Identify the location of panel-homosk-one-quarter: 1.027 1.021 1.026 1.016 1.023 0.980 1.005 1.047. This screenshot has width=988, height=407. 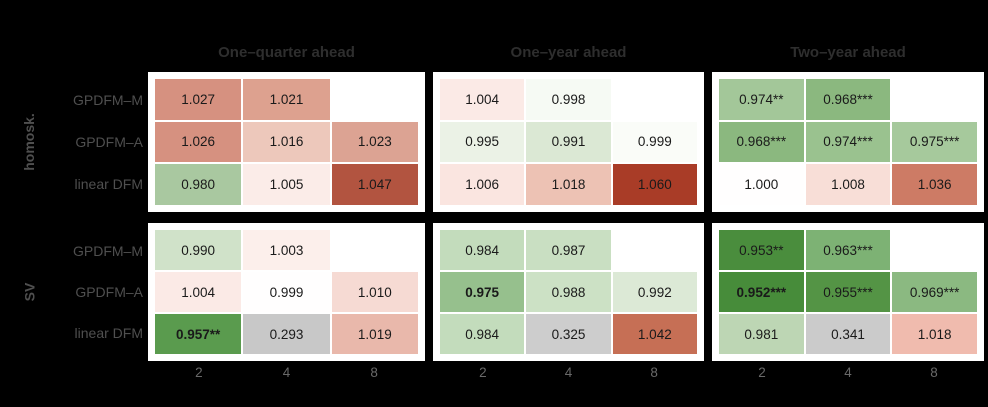
(286, 142).